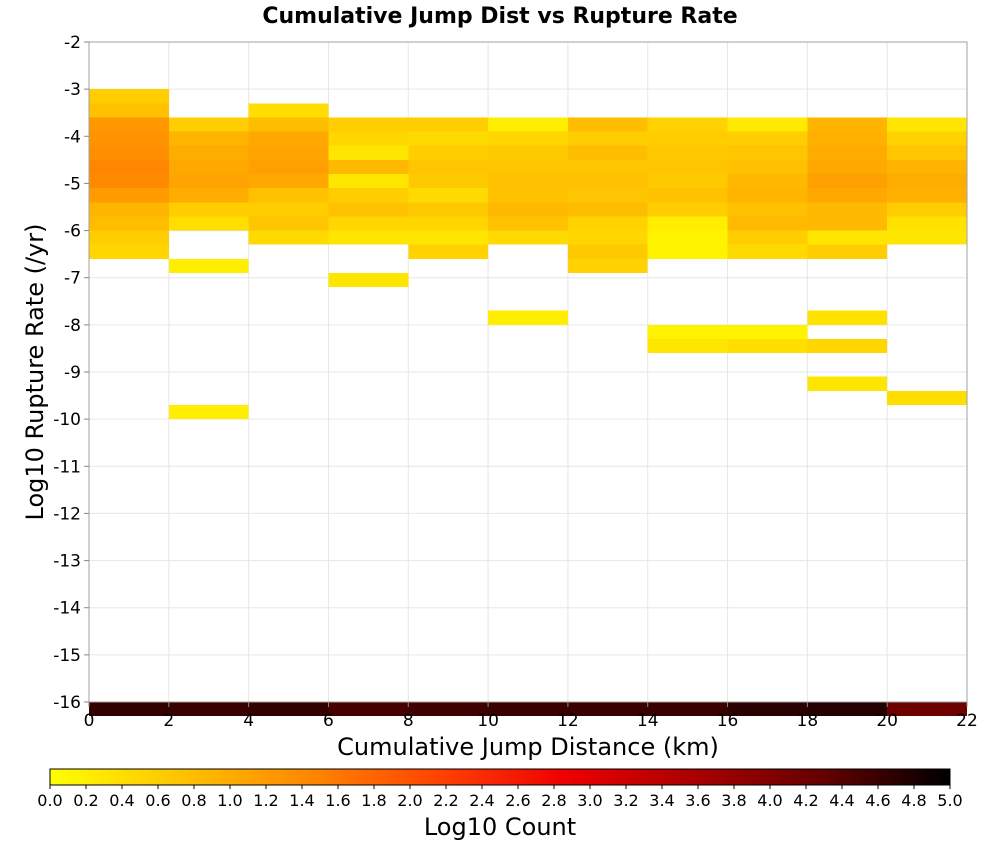 The height and width of the screenshot is (850, 1000). I want to click on colorbar-tick-label: 5.0, so click(949, 800).